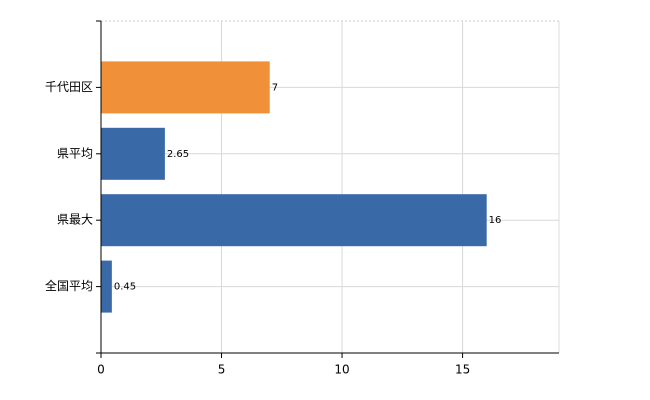 The width and height of the screenshot is (650, 400). I want to click on y-tick-label: 全国平均, so click(69, 285).